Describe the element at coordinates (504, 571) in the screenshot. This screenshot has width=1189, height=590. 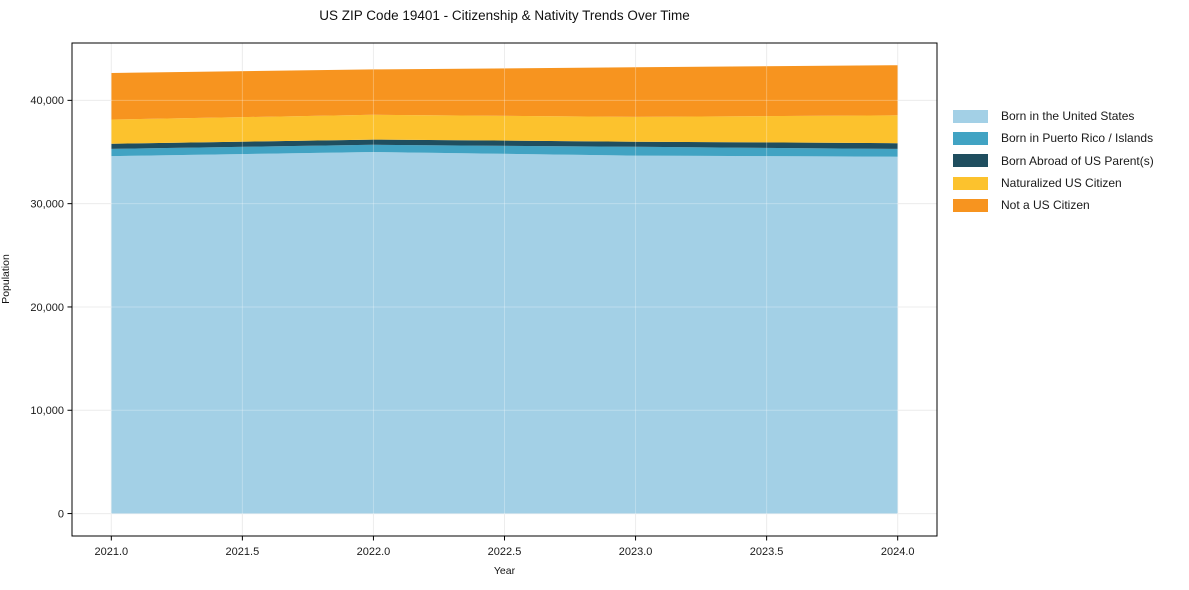
I see `x-axis-label: Year` at that location.